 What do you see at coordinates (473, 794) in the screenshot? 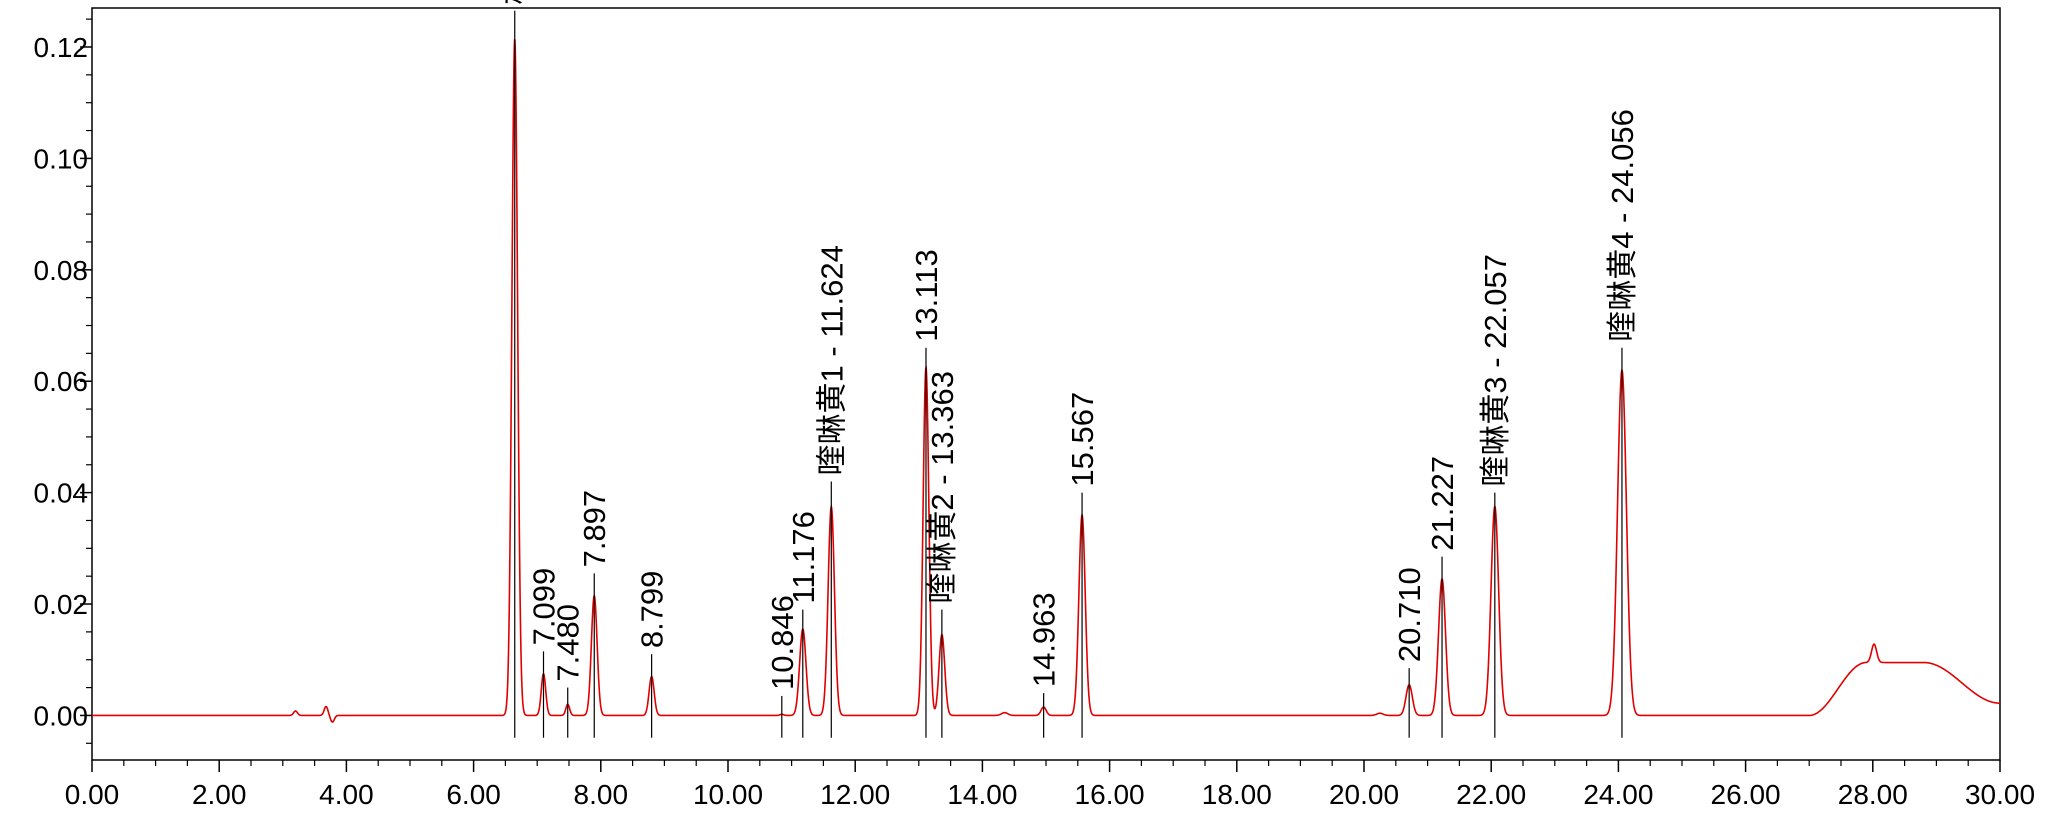
I see `x-tick-label: 6.00` at bounding box center [473, 794].